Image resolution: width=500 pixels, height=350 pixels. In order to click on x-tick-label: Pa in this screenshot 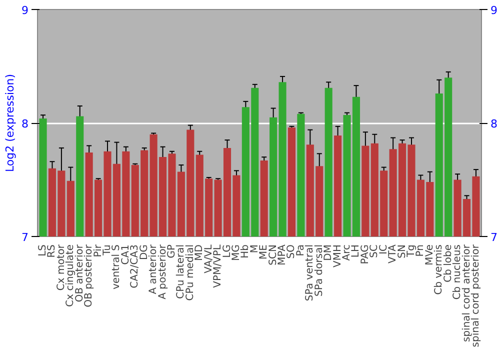, I will do `click(300, 250)`.